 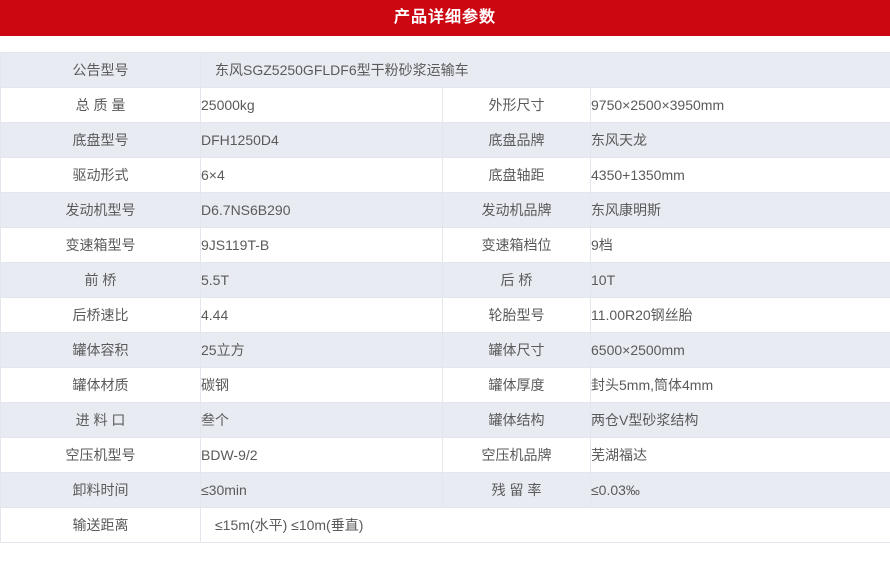 I want to click on spec-value-secondary: 封头5mm,筒体4mm, so click(x=739, y=385).